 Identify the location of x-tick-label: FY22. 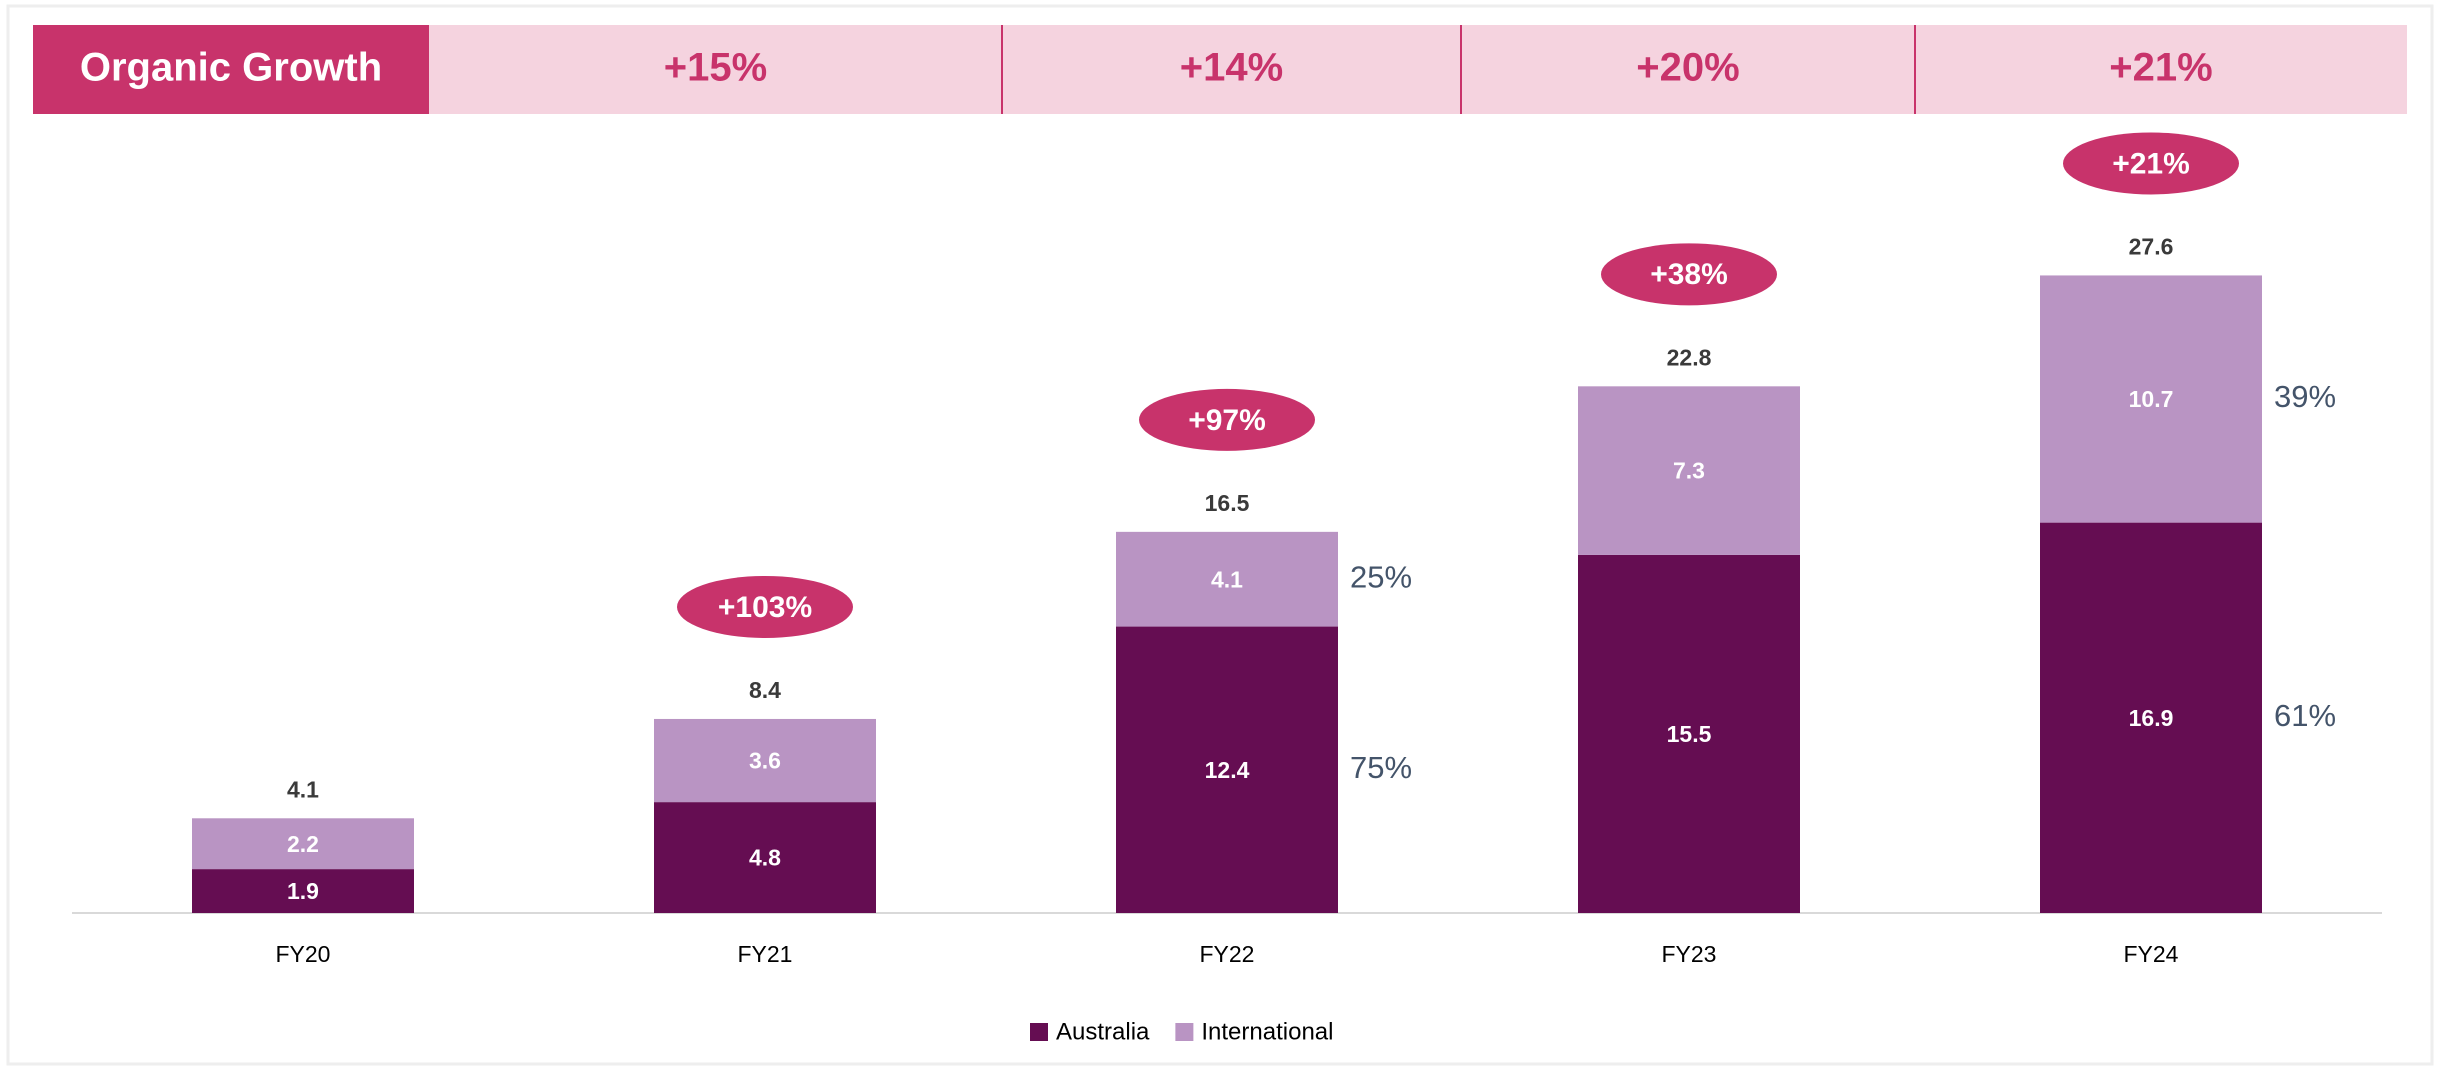
(1227, 954).